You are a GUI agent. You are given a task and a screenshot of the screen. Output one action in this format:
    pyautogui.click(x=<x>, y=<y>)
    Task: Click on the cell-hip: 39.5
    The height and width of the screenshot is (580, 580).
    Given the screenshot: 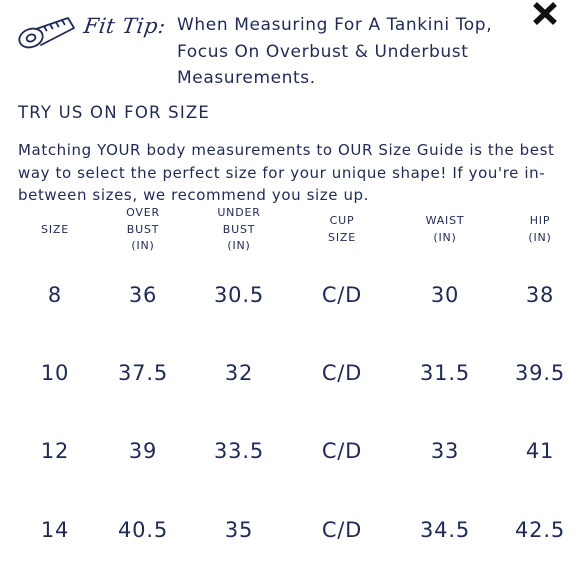 What is the action you would take?
    pyautogui.click(x=540, y=373)
    